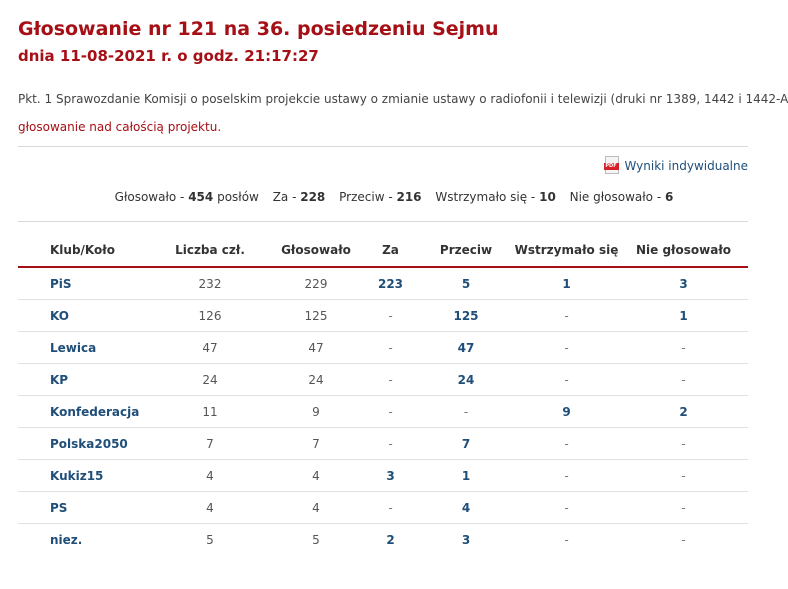  I want to click on table-row: Konfederacja 11 9- -9 2, so click(383, 411).